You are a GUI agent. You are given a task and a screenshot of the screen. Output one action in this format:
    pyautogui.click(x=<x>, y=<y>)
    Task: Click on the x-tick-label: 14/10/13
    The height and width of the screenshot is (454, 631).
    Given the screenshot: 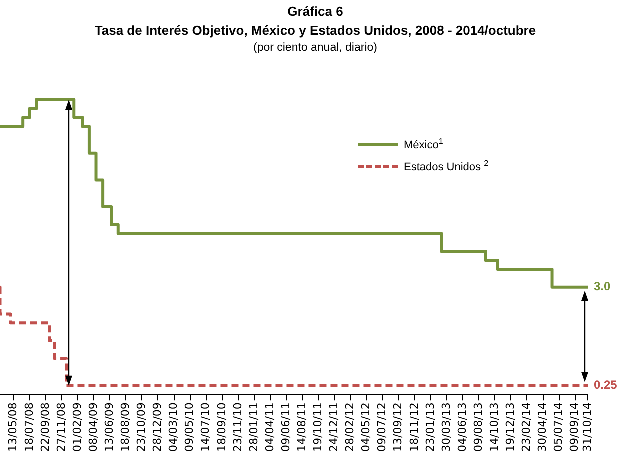 What is the action you would take?
    pyautogui.click(x=495, y=427)
    